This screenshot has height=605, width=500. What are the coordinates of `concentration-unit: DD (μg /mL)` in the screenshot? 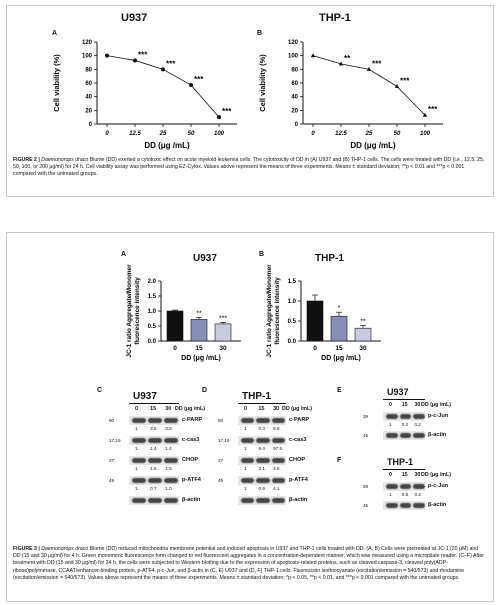 It's located at (436, 405).